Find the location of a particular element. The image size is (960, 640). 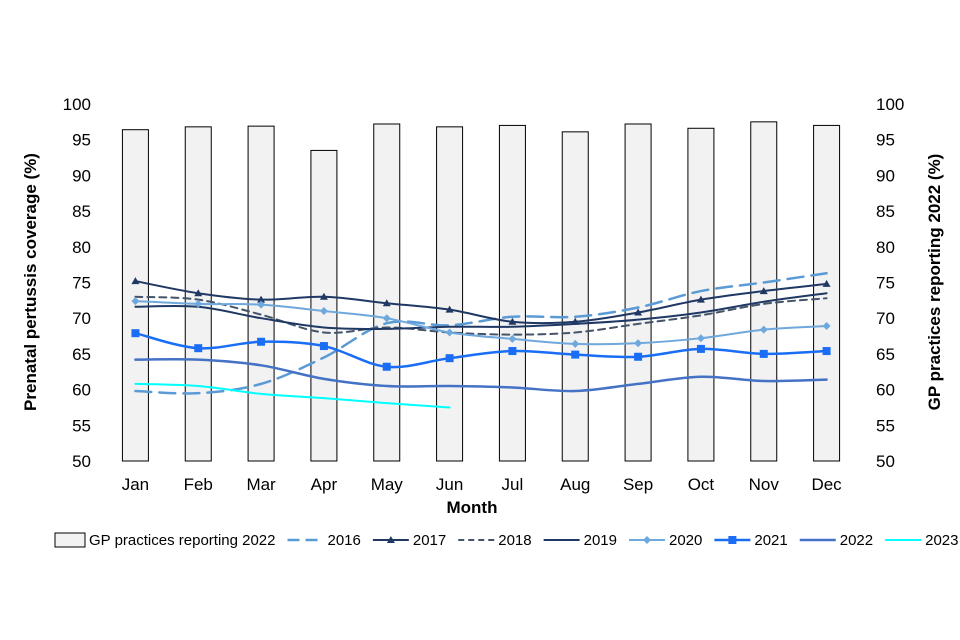

y-tick-right-55: 55 is located at coordinates (885, 425).